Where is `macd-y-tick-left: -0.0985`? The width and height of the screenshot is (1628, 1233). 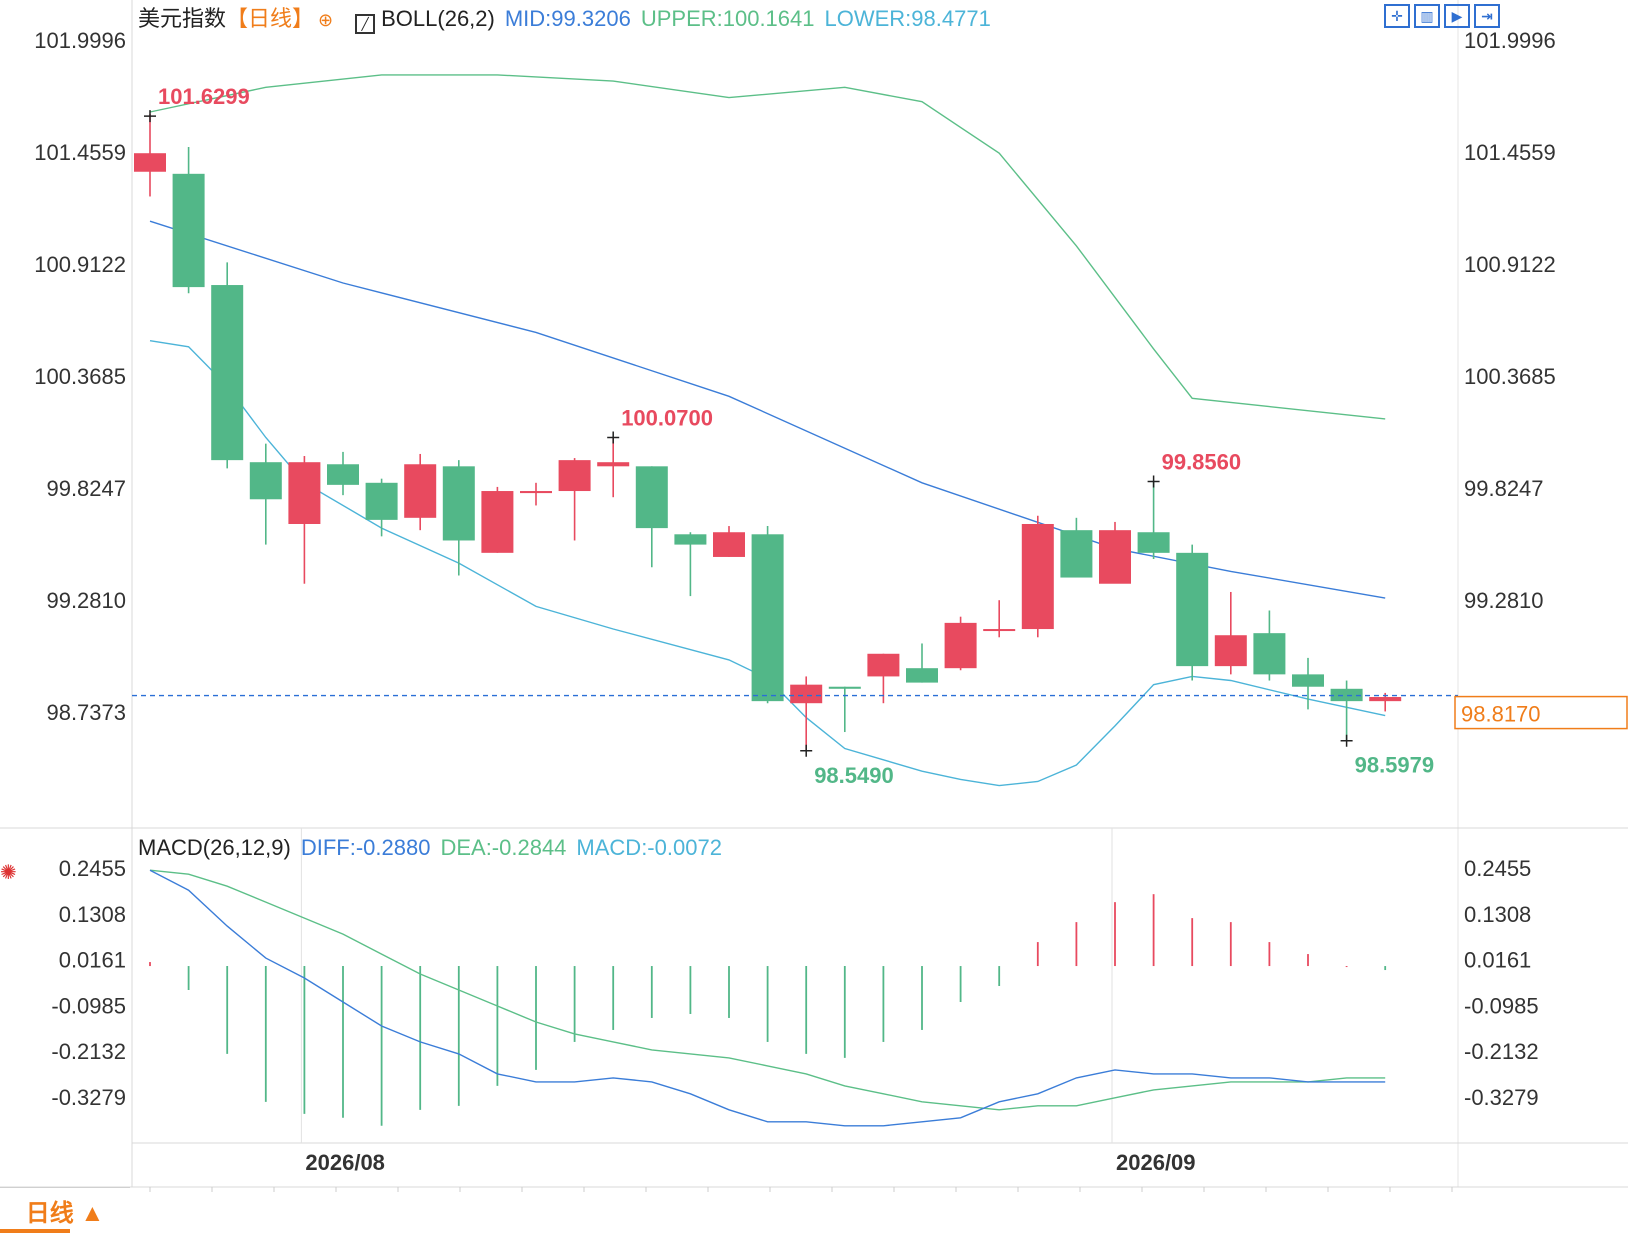
macd-y-tick-left: -0.0985 is located at coordinates (88, 1005).